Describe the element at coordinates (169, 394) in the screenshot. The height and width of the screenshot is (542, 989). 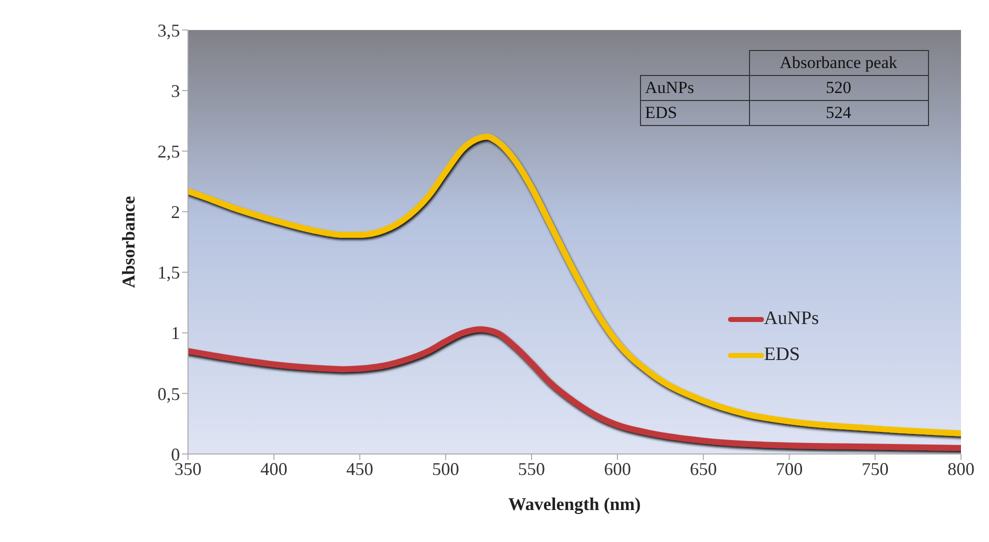
I see `y-tick-label: 0,5` at that location.